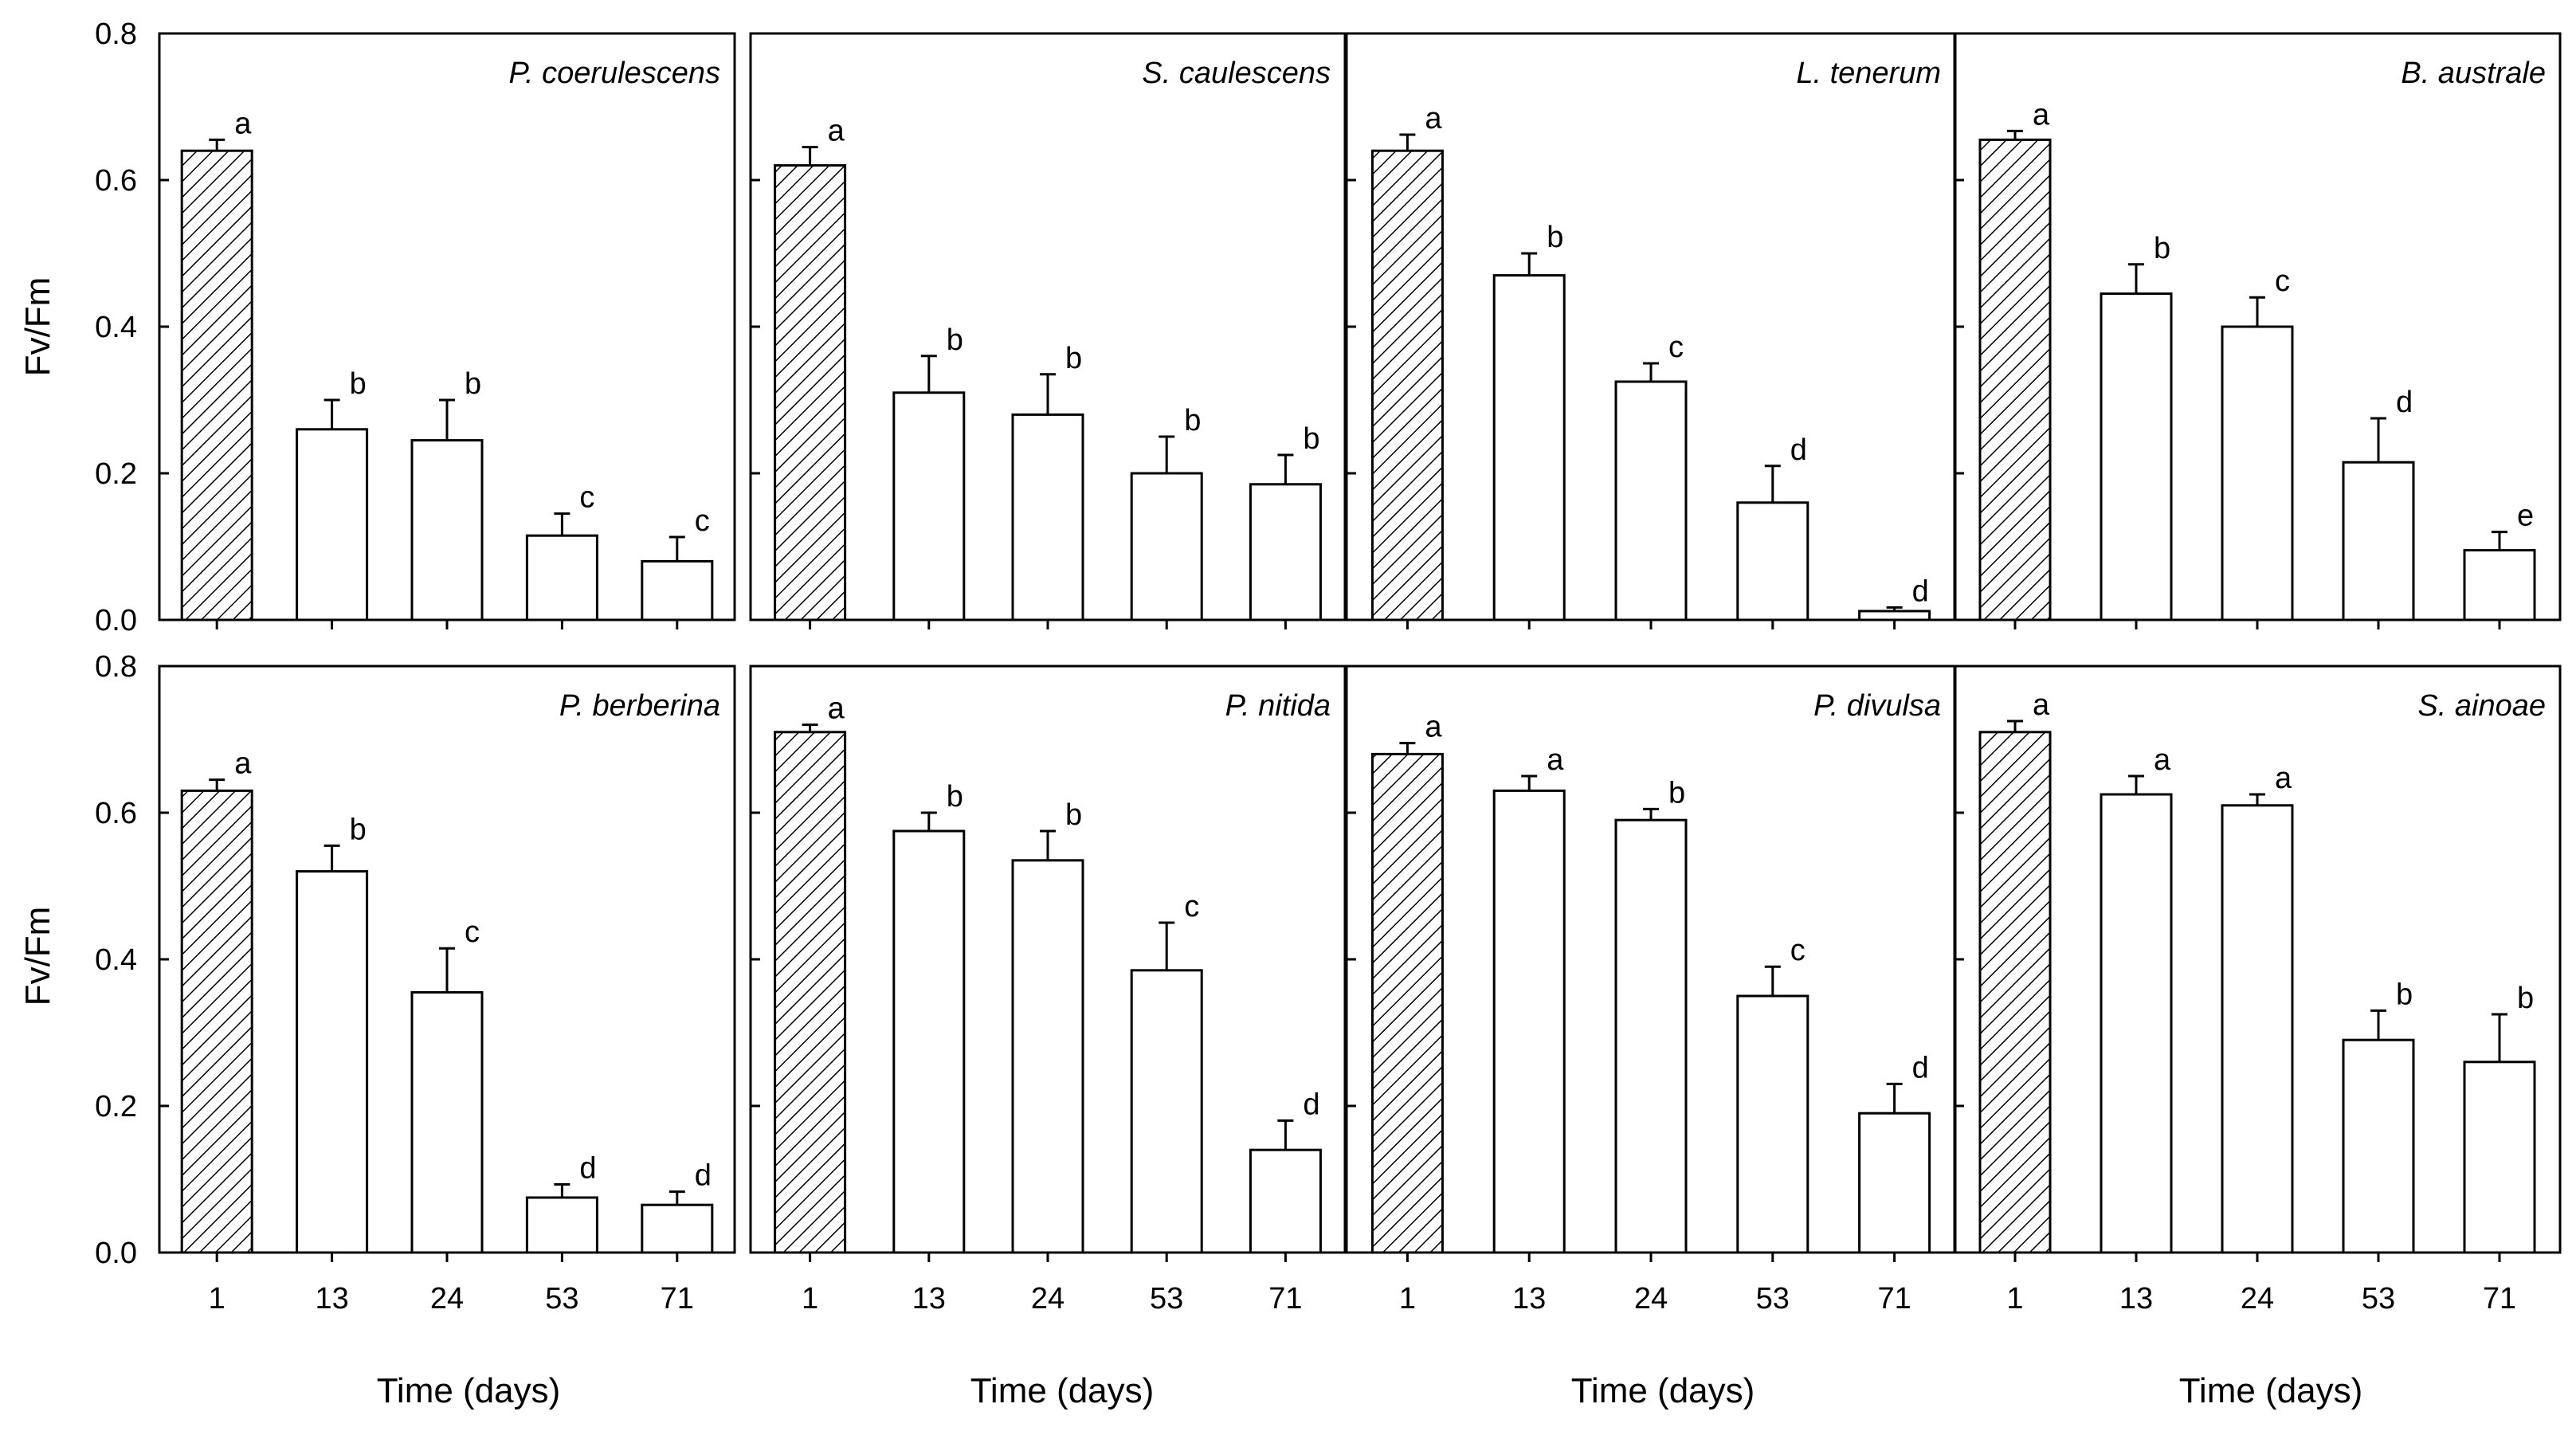 This screenshot has width=2576, height=1435. I want to click on panel-p-nitida: P. nitida a 1 b 13 b 24 c 53 d 71, so click(1048, 990).